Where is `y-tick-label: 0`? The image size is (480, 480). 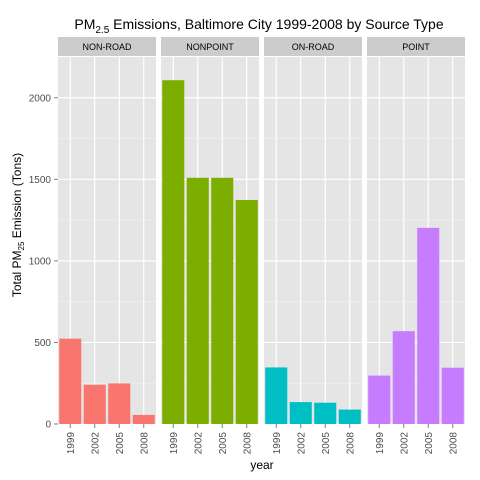 y-tick-label: 0 is located at coordinates (48, 425).